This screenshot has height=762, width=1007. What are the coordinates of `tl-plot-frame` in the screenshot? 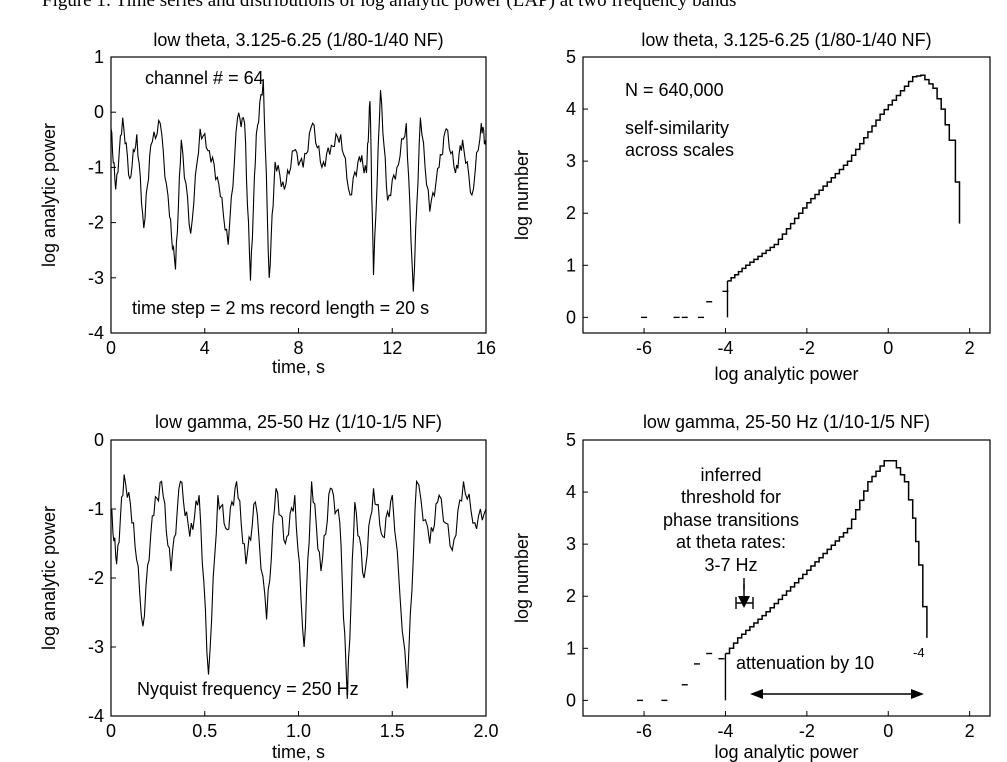 It's located at (298, 195).